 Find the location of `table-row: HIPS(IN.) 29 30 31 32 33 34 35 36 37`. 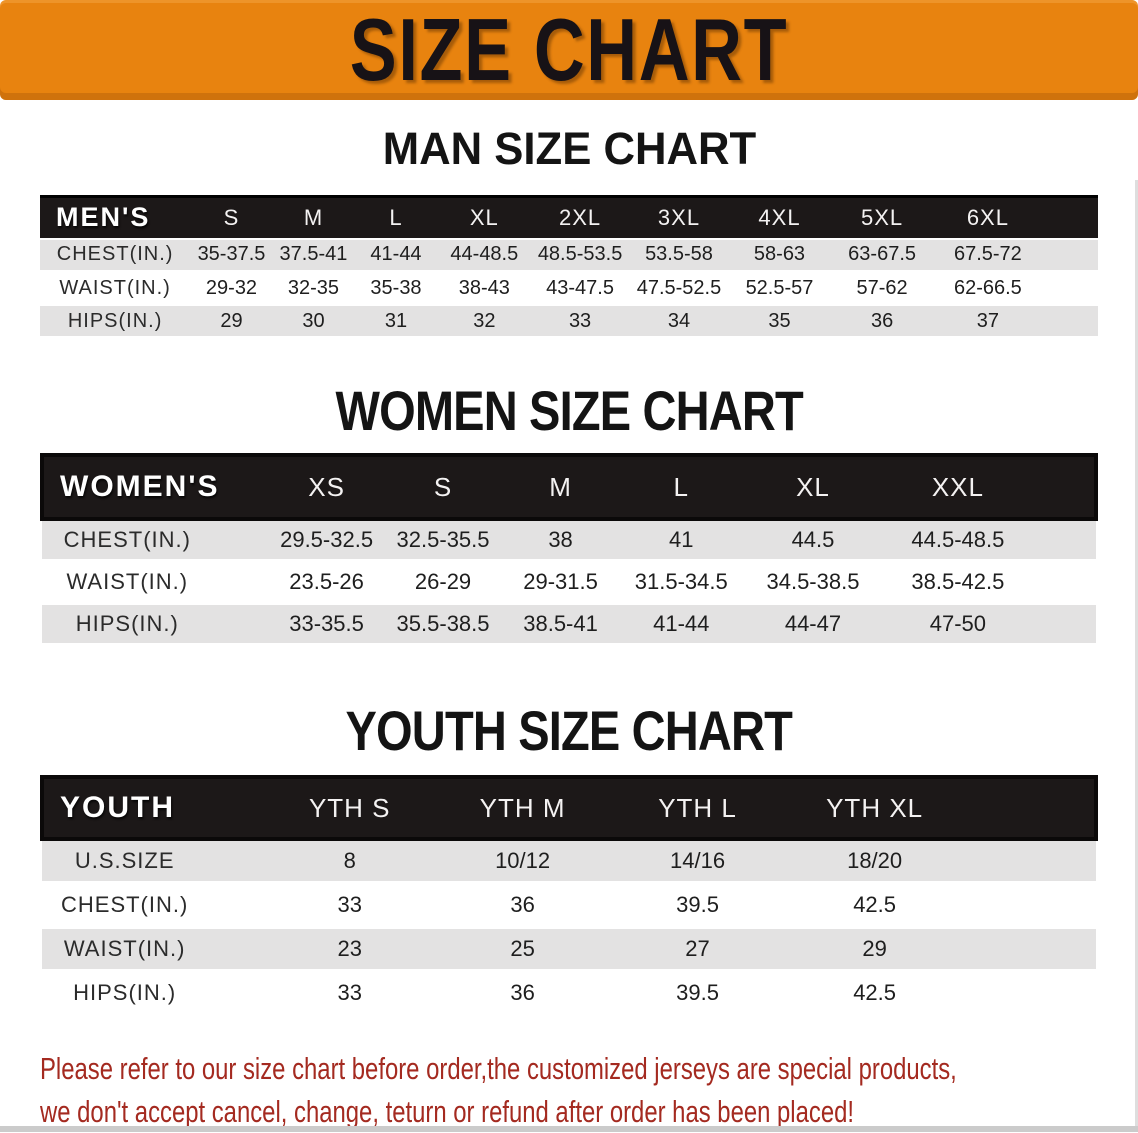

table-row: HIPS(IN.) 29 30 31 32 33 34 35 36 37 is located at coordinates (569, 321).